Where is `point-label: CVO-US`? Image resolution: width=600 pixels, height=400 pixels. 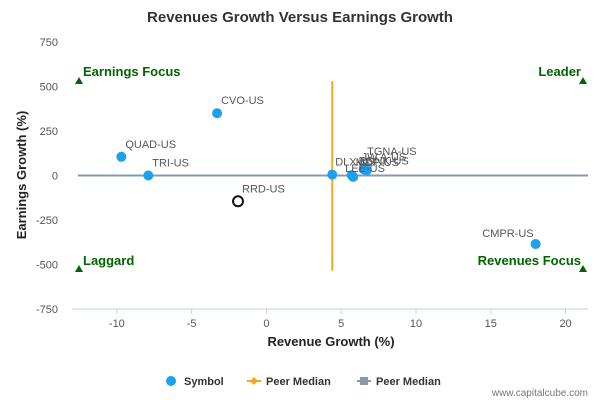
point-label: CVO-US is located at coordinates (242, 101).